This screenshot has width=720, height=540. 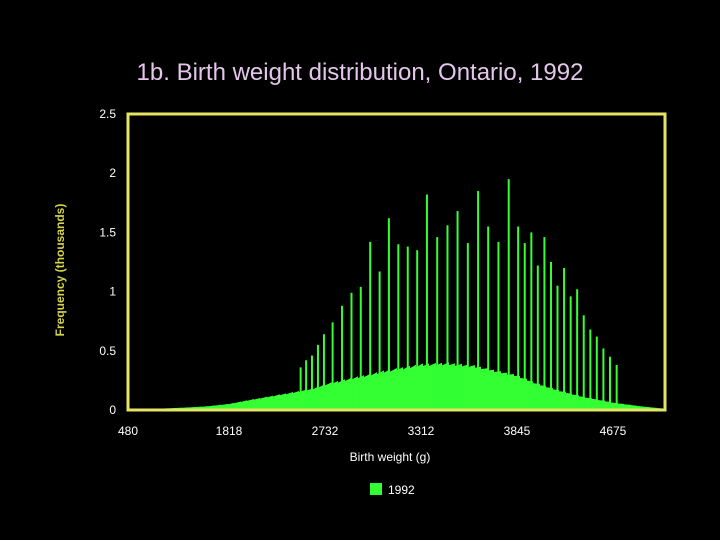 What do you see at coordinates (112, 173) in the screenshot?
I see `y-tick-label: 2` at bounding box center [112, 173].